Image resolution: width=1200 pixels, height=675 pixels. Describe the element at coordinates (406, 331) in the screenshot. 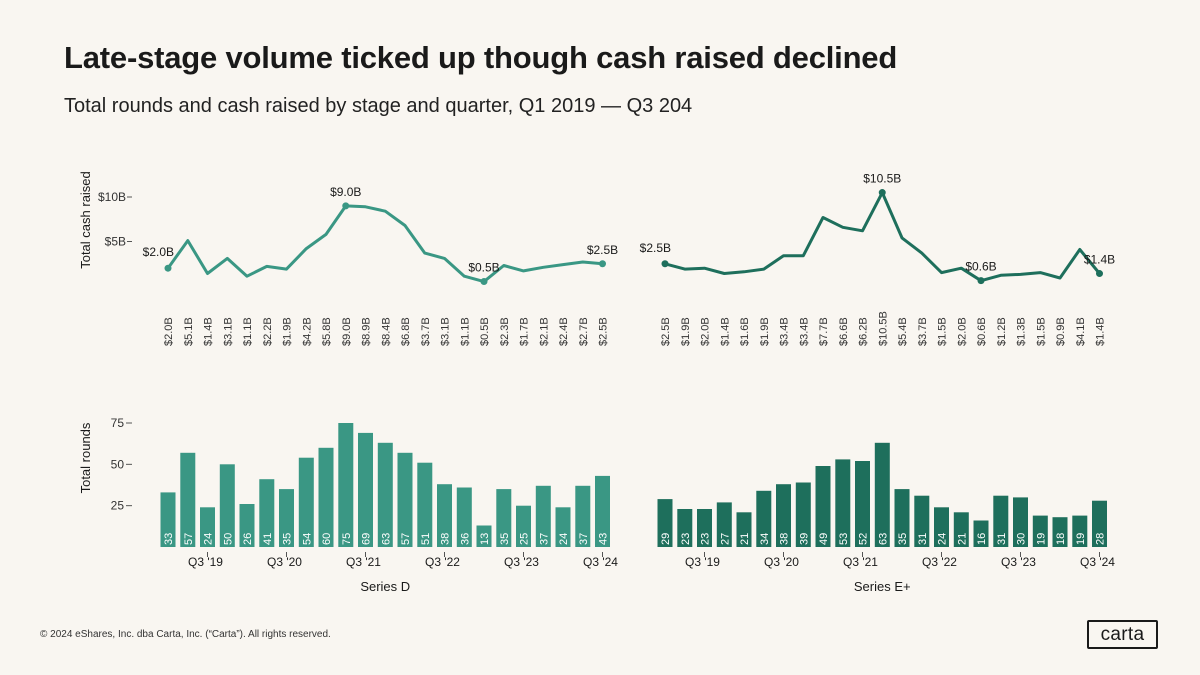

I see `series-d-cash-value-label: $6.8B` at that location.